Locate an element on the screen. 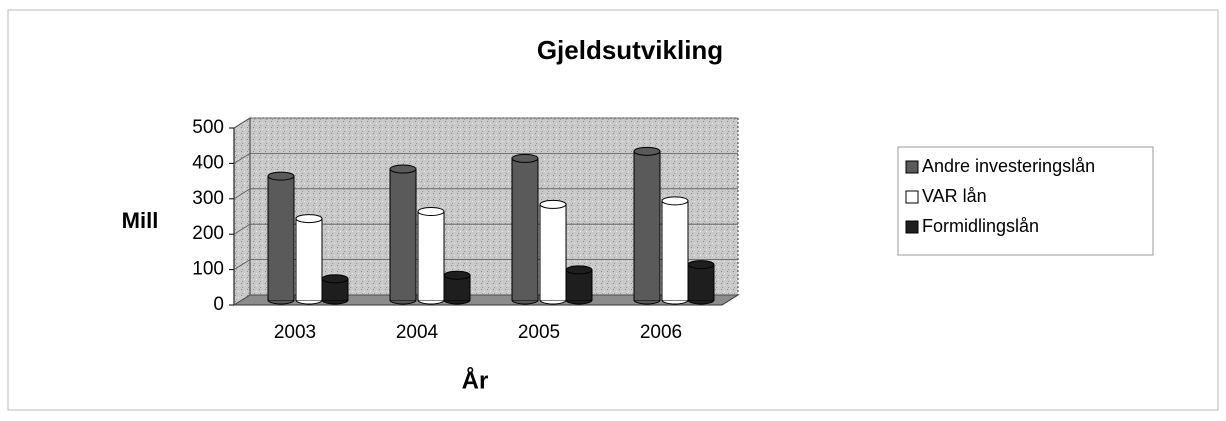 Image resolution: width=1226 pixels, height=421 pixels. y-tick-label: 300 is located at coordinates (208, 198).